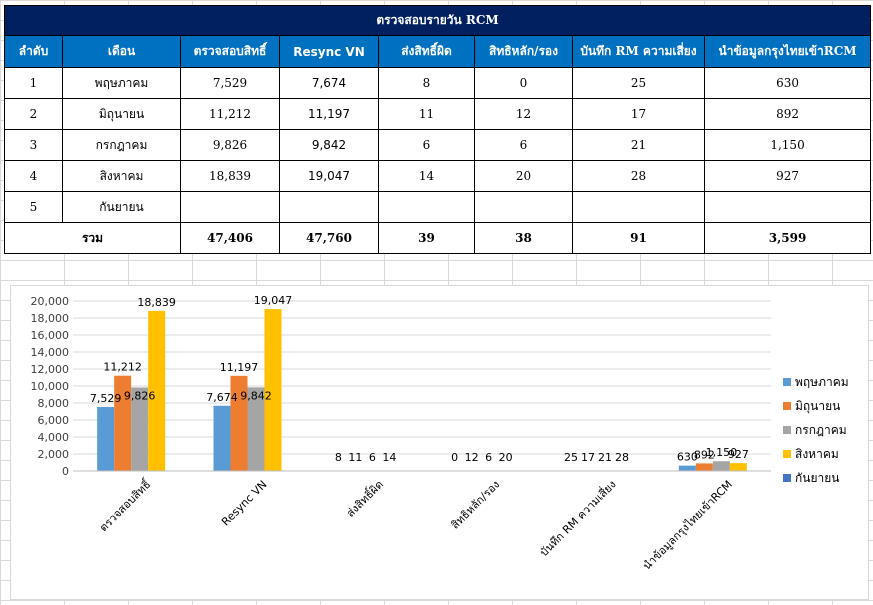  Describe the element at coordinates (50, 335) in the screenshot. I see `y-tick-label: 16,000` at that location.